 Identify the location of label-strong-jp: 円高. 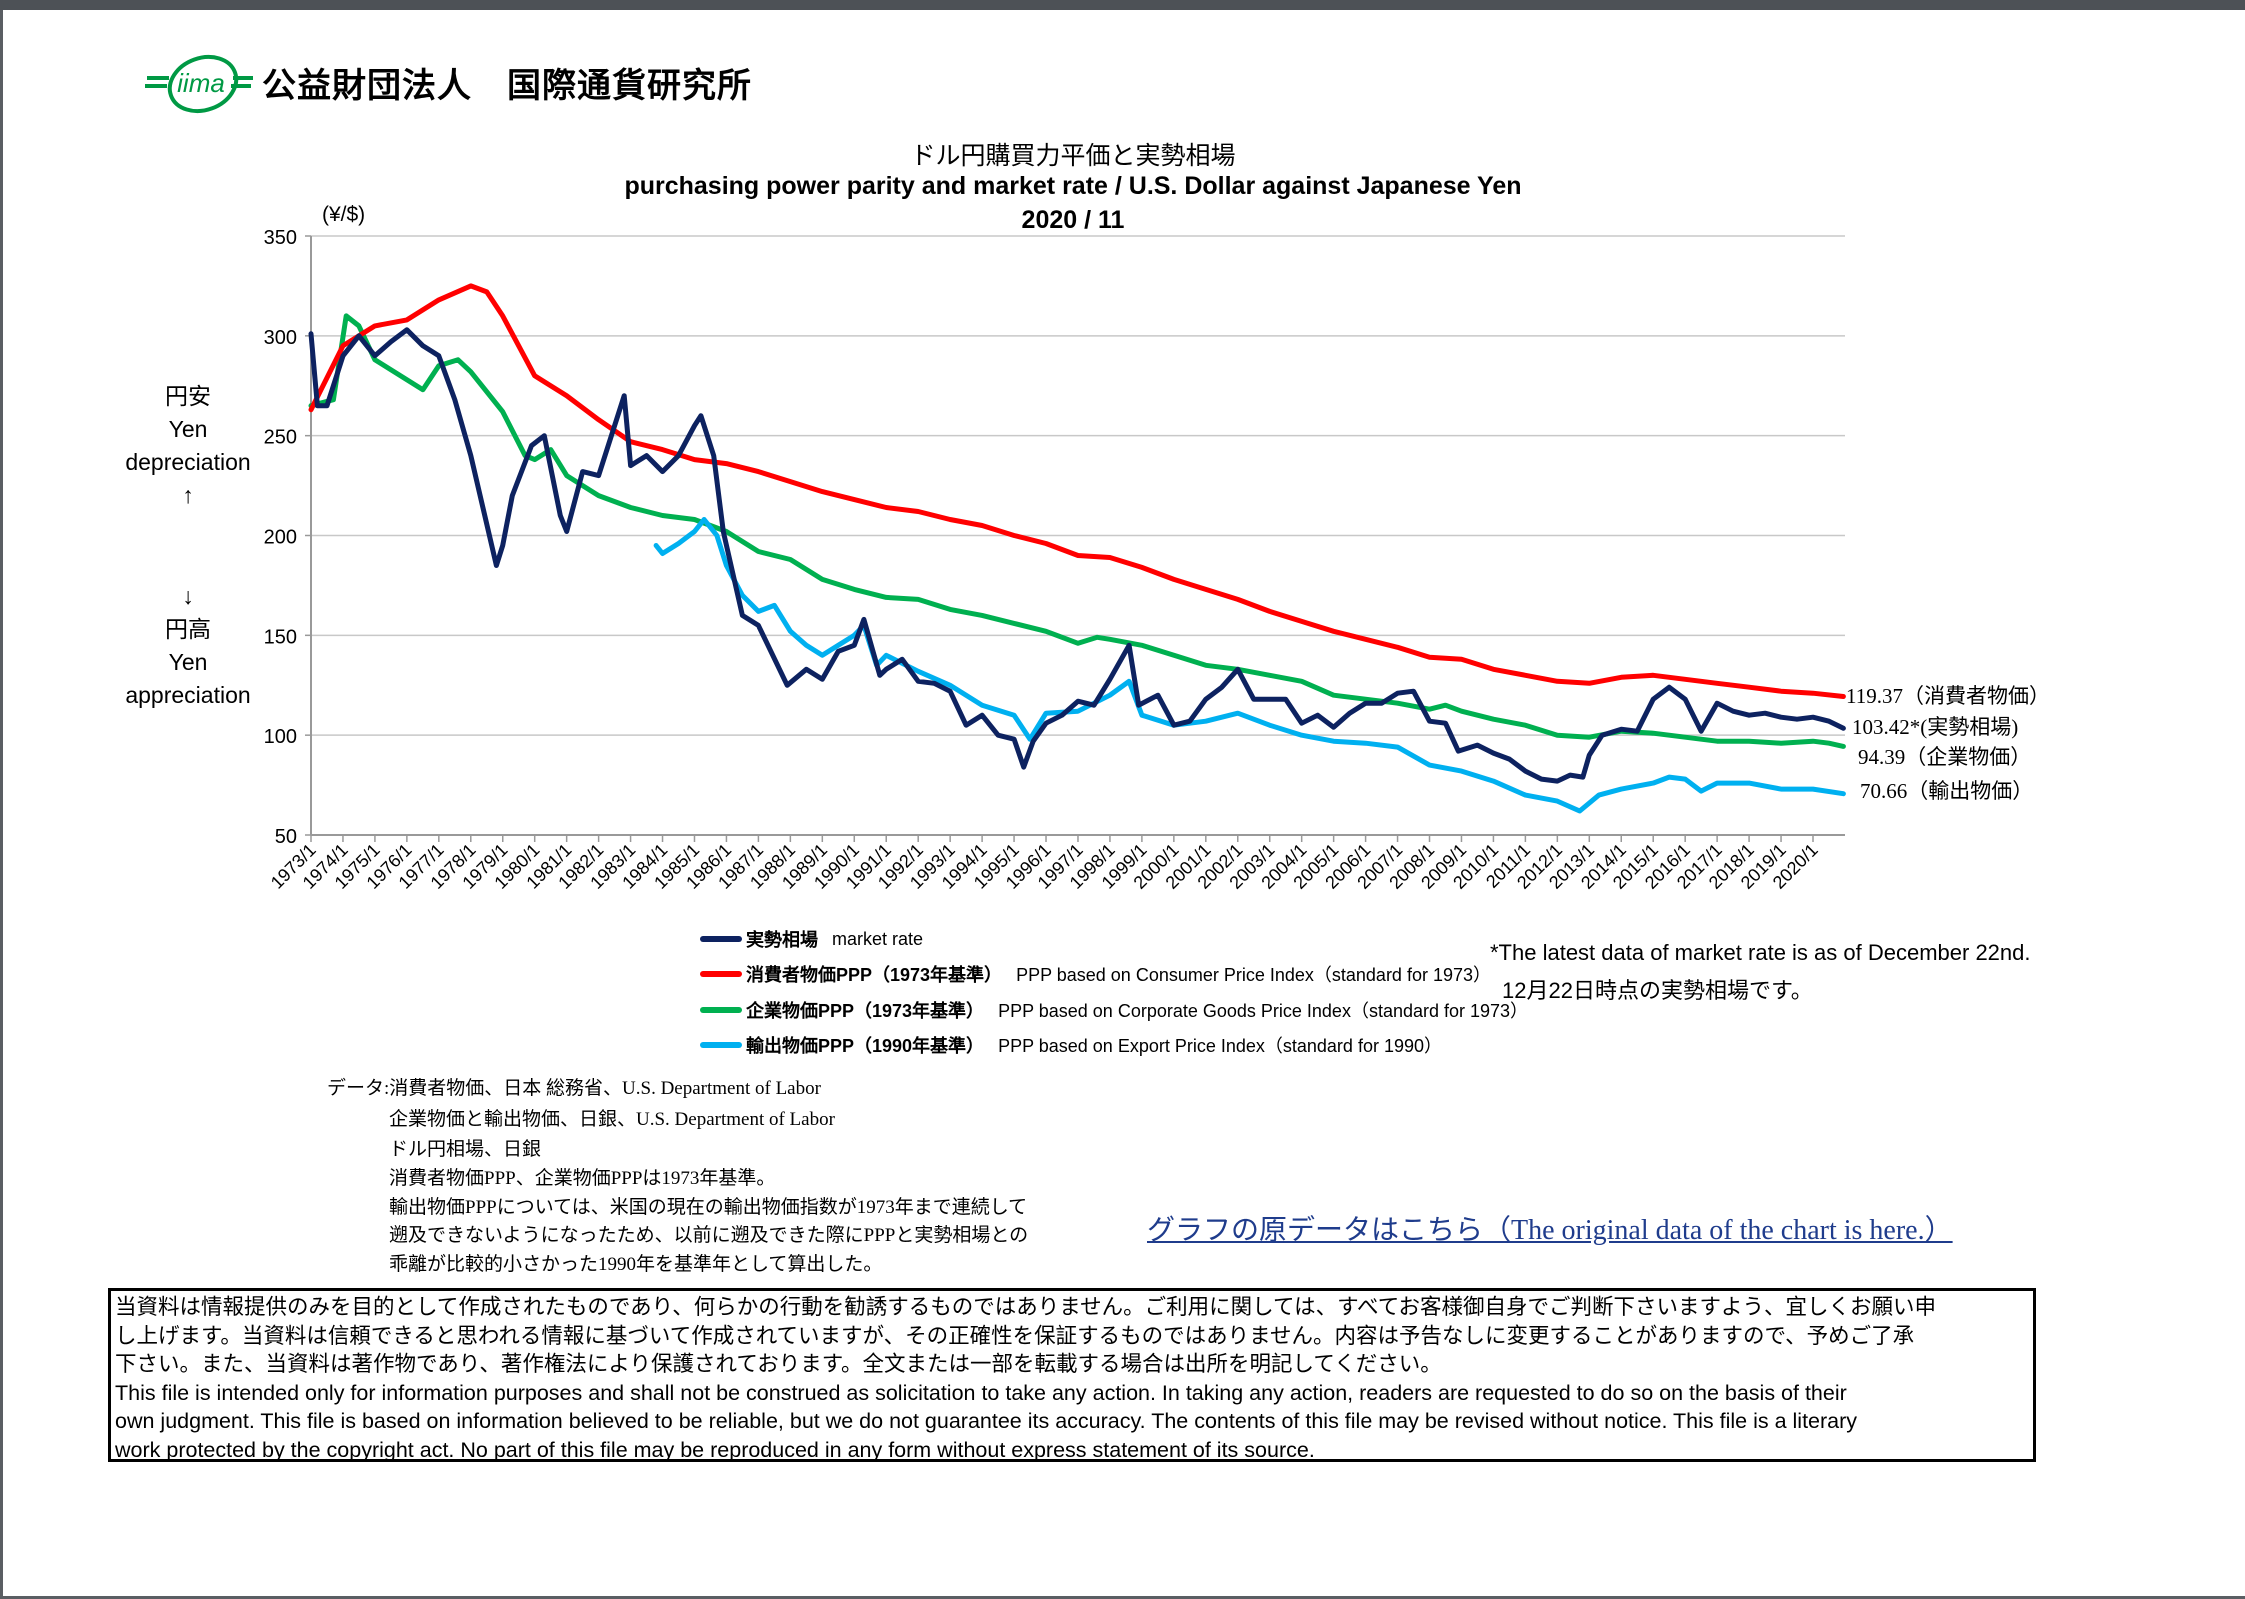
(188, 629).